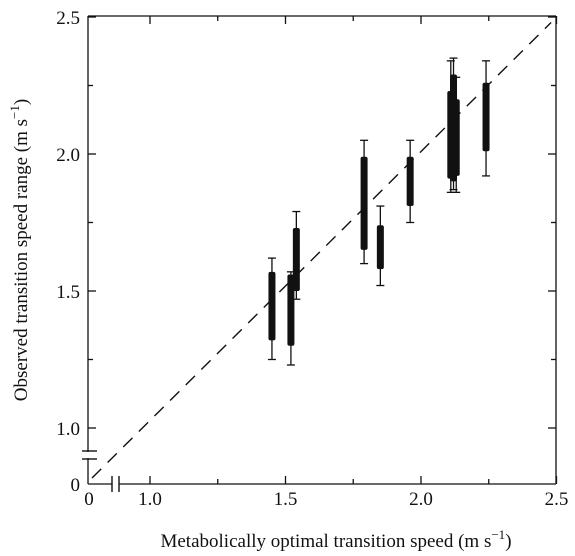 The width and height of the screenshot is (575, 556). Describe the element at coordinates (68, 18) in the screenshot. I see `y-tick-label-3: 2.5` at that location.